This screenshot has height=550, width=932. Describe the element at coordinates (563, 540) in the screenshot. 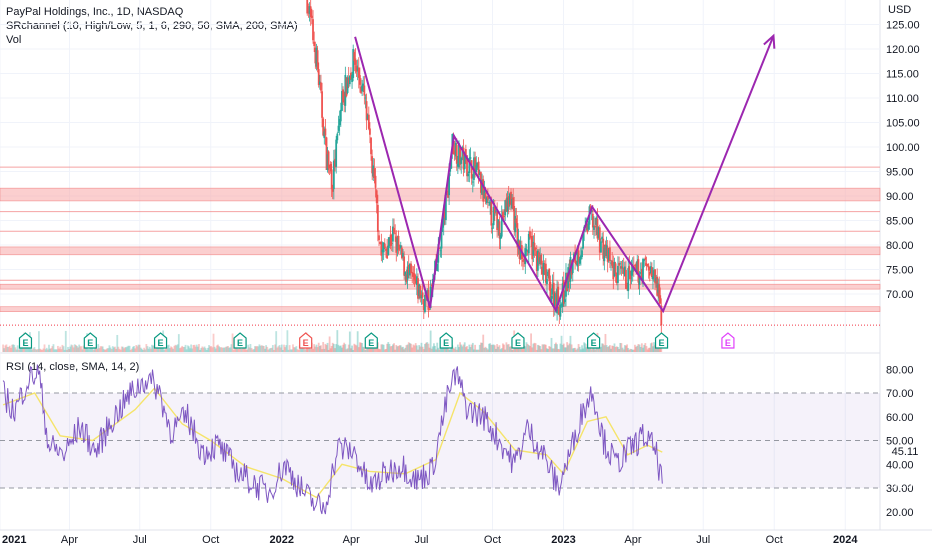

I see `time-tick-label: 2023` at that location.